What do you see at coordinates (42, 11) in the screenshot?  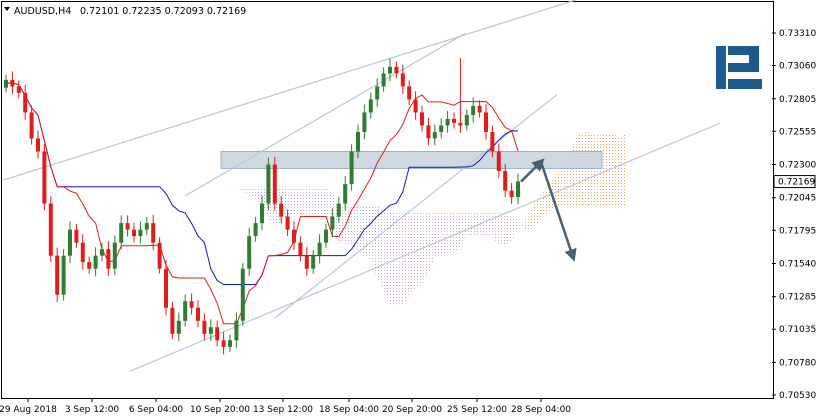 I see `symbol-label: AUDUSD,H4` at bounding box center [42, 11].